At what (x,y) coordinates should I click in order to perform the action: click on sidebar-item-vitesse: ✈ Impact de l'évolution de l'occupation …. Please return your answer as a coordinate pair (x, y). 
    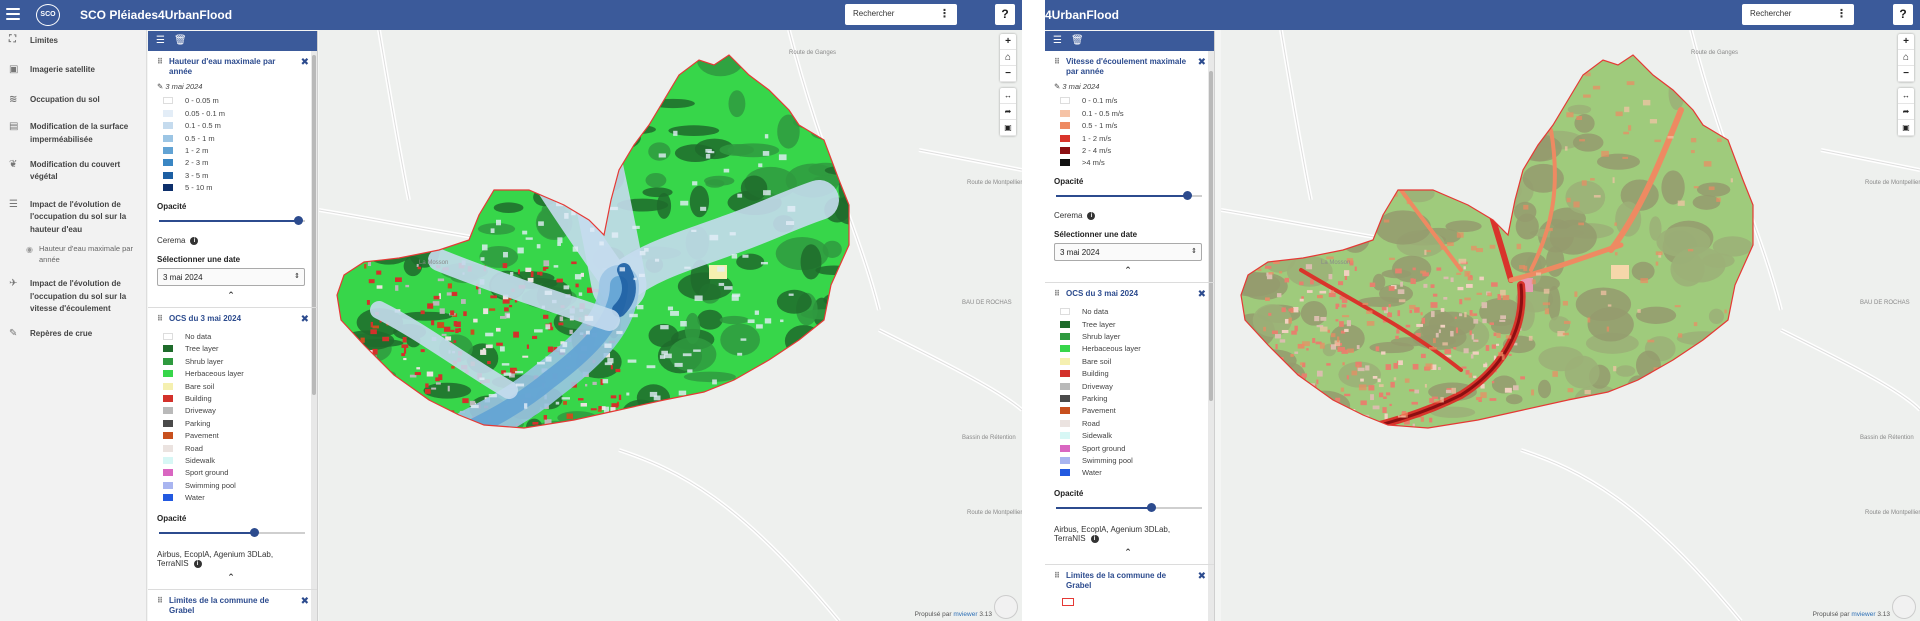
    Looking at the image, I should click on (68, 296).